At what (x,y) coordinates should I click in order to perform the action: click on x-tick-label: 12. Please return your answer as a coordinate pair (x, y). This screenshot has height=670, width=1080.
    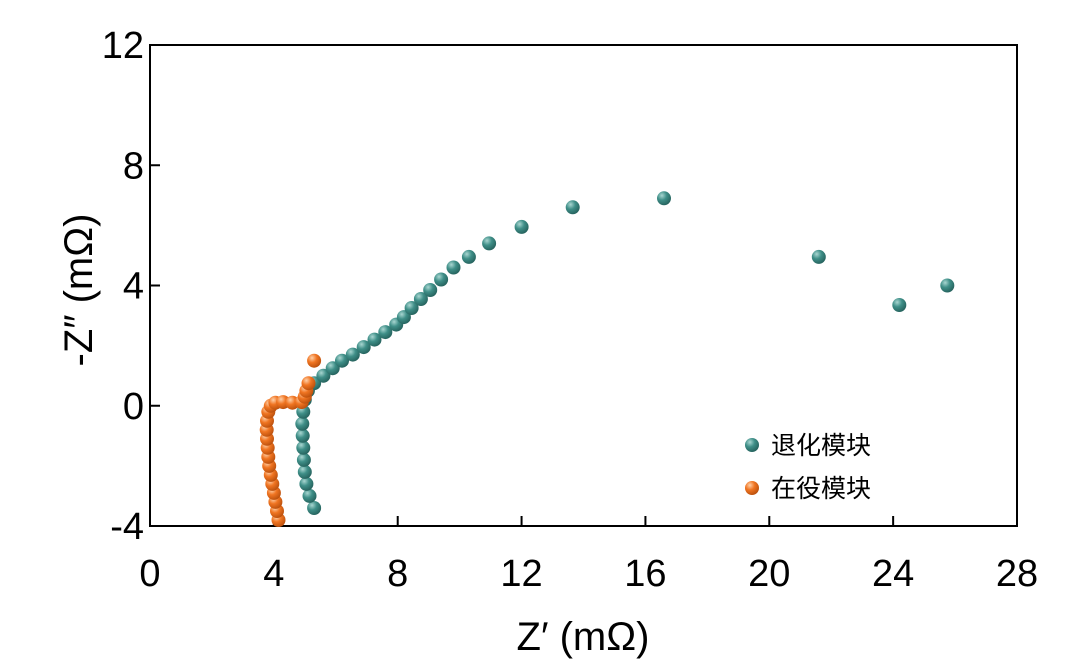
    Looking at the image, I should click on (521, 574).